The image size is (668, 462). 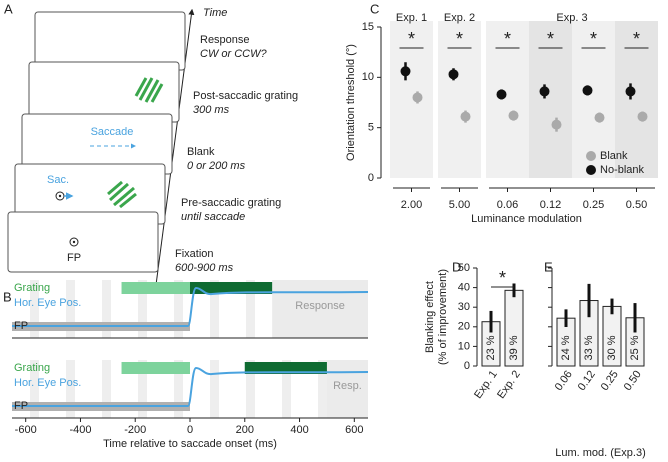 I want to click on value-label: 39 %, so click(x=514, y=347).